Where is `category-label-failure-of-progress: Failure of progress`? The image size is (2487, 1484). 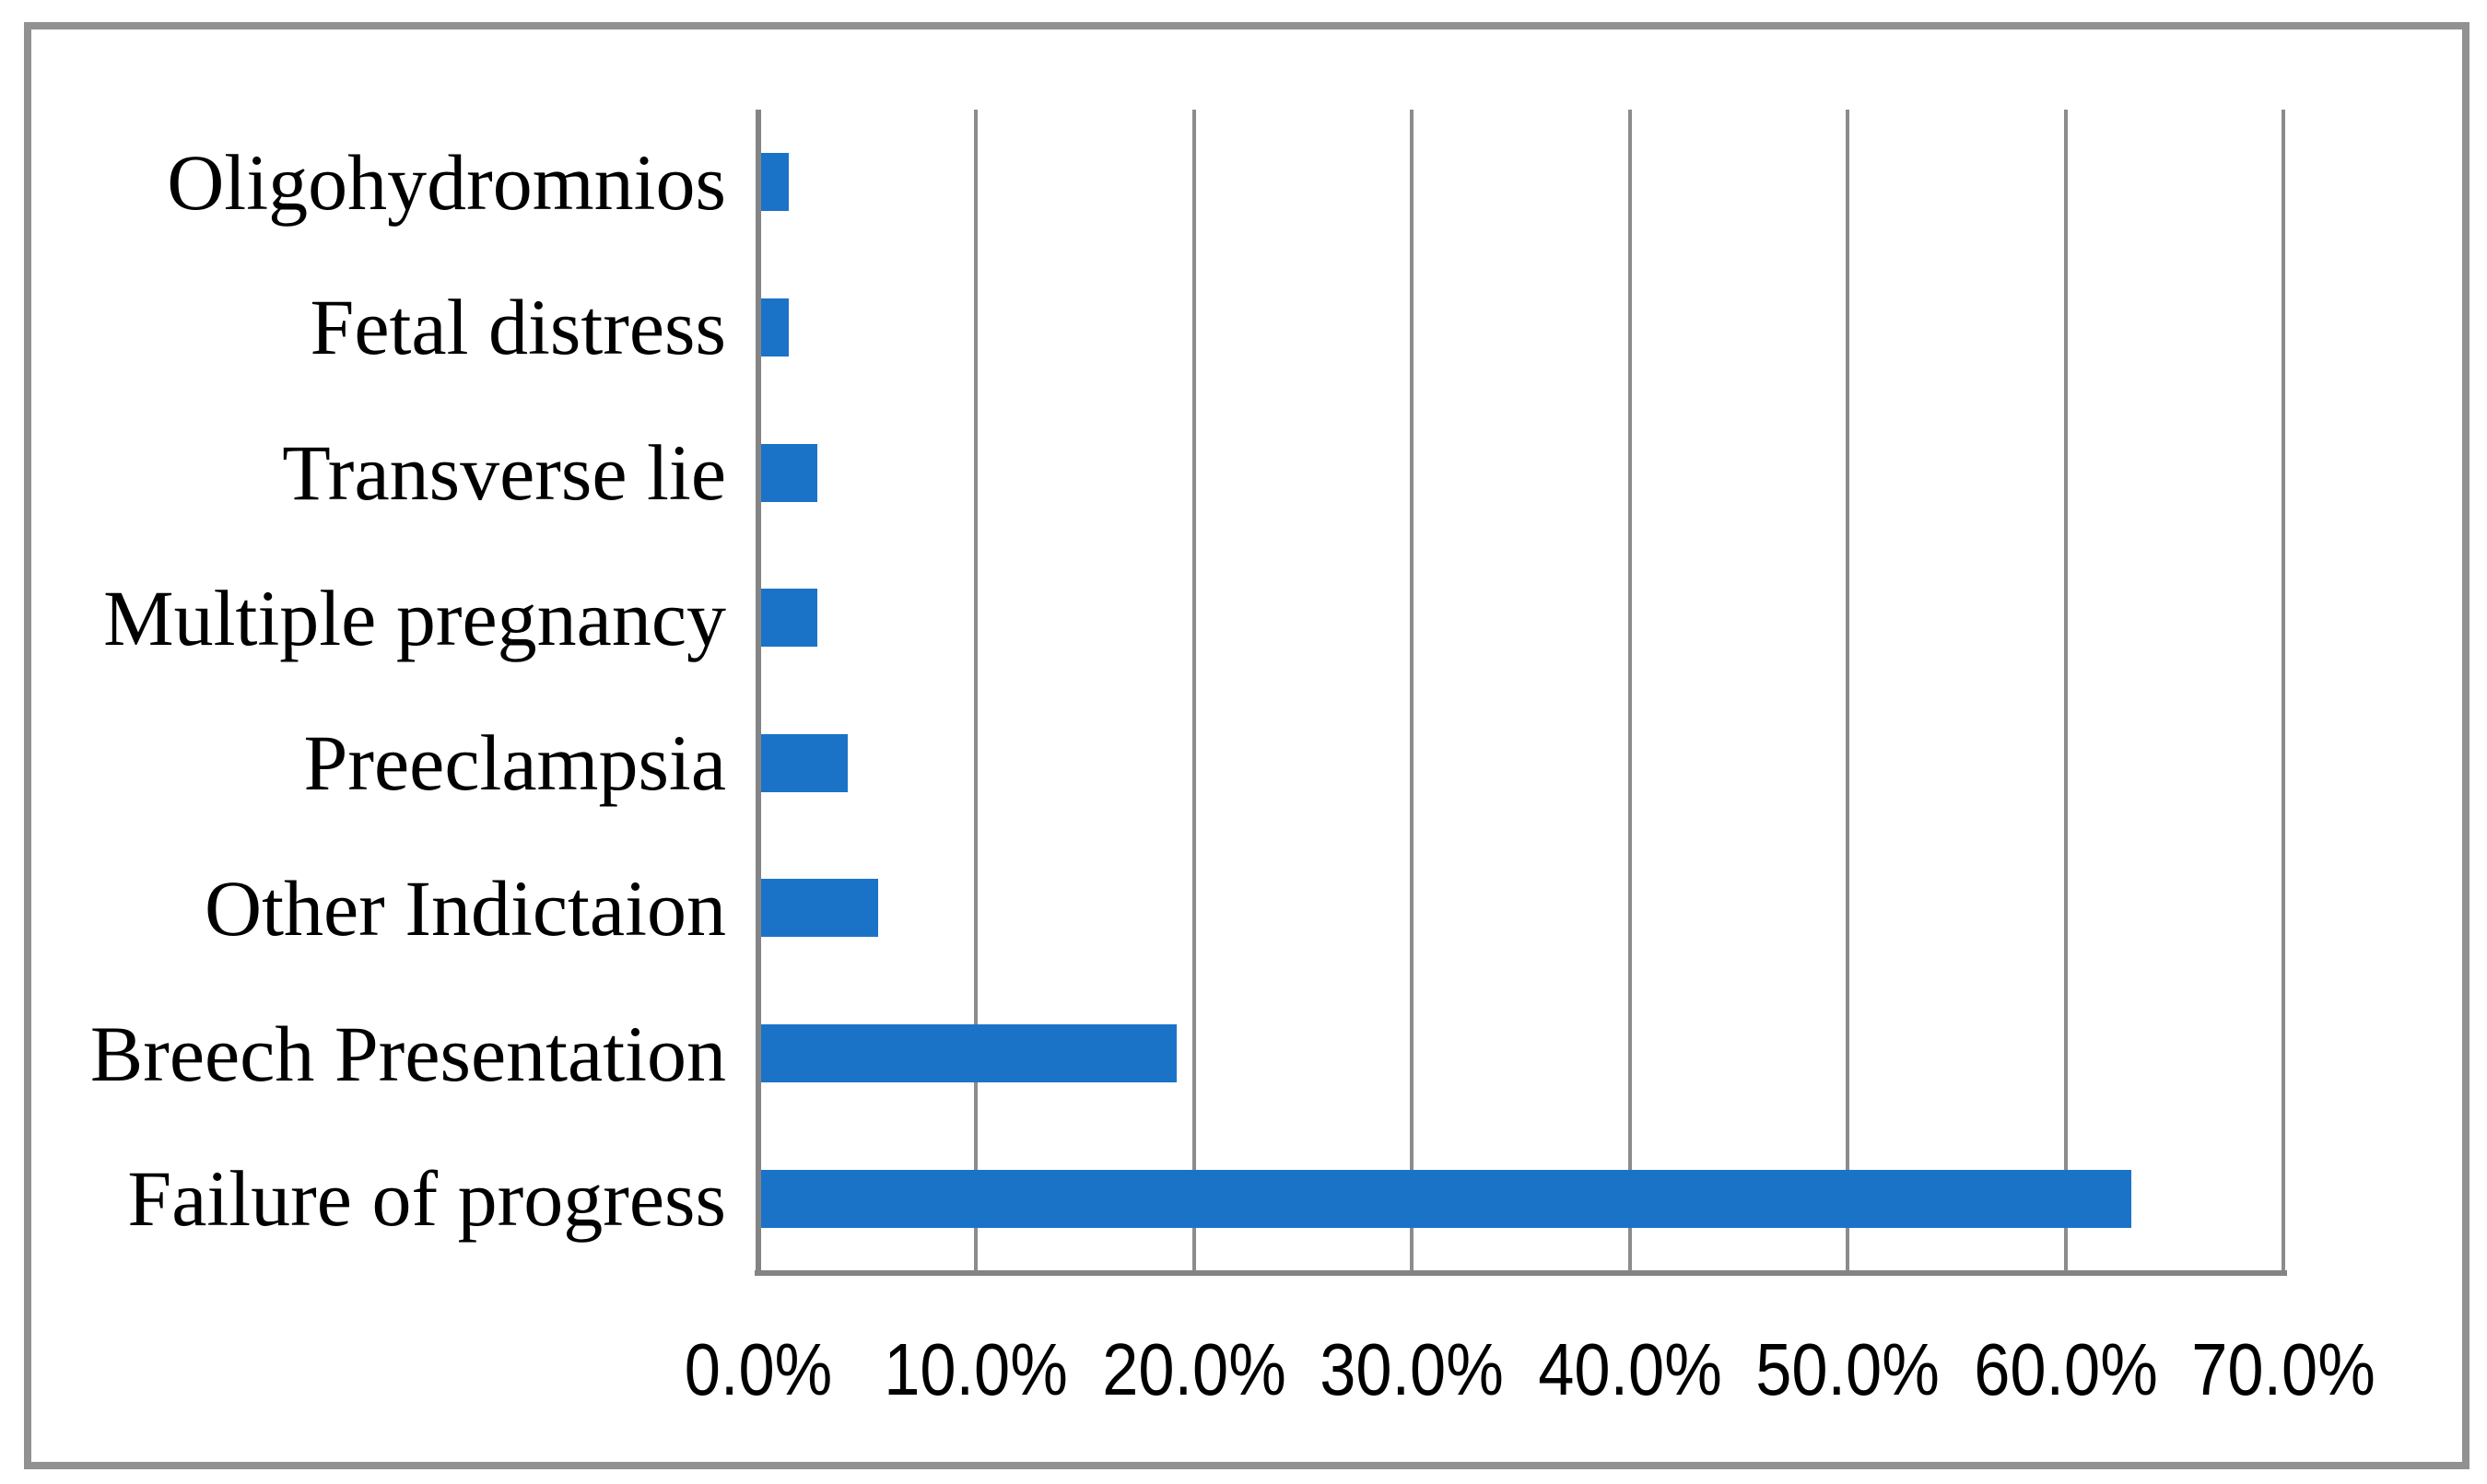
category-label-failure-of-progress: Failure of progress is located at coordinates (426, 1199).